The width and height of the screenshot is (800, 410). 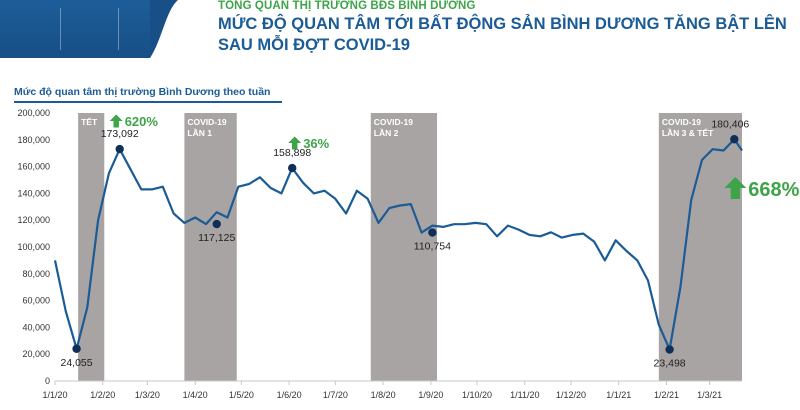 I want to click on logo-banner, so click(x=89, y=29).